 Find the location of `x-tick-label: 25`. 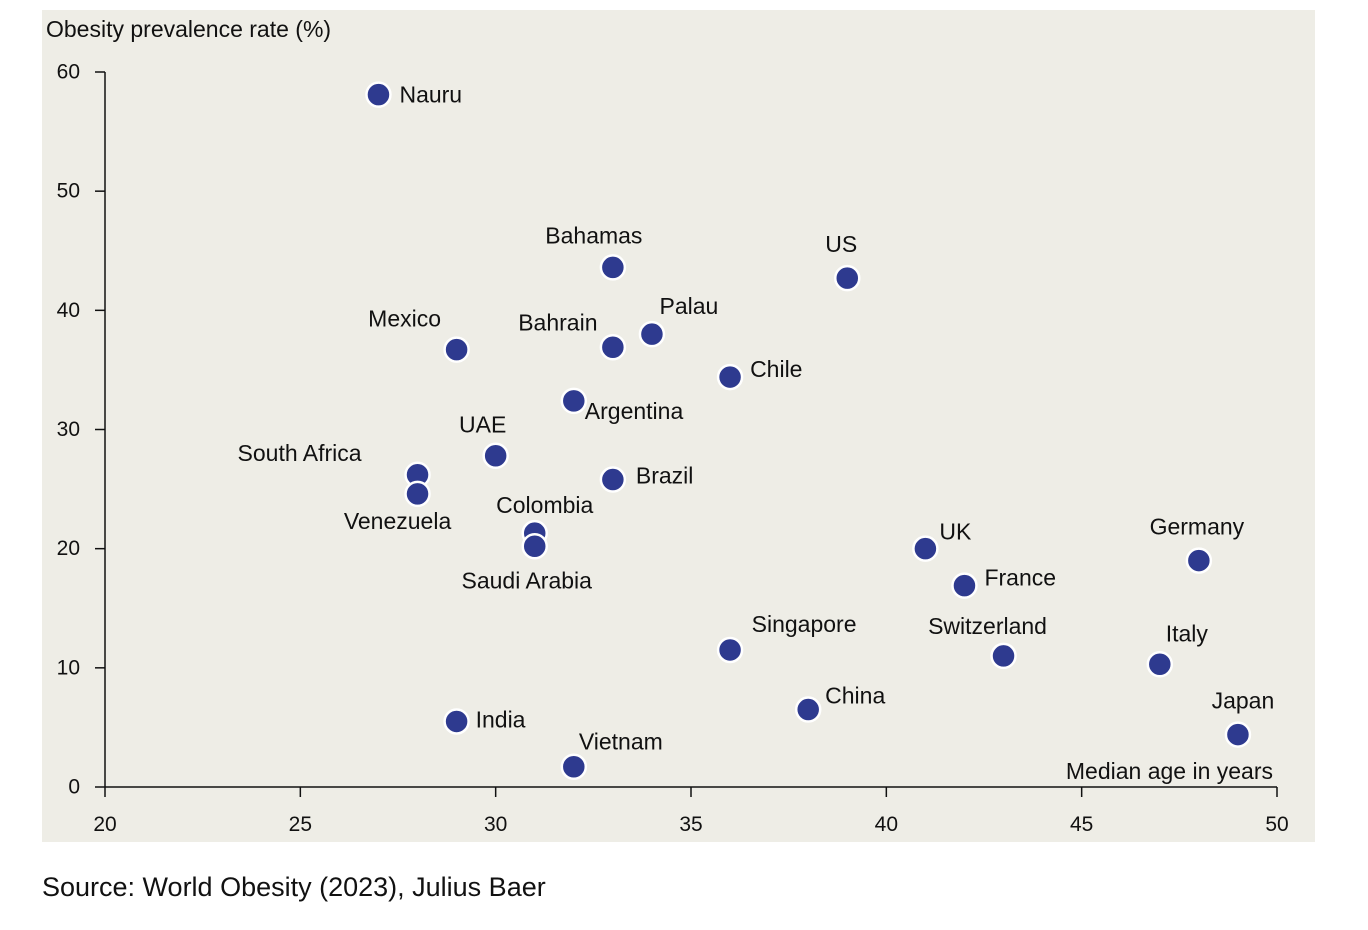

x-tick-label: 25 is located at coordinates (300, 824).